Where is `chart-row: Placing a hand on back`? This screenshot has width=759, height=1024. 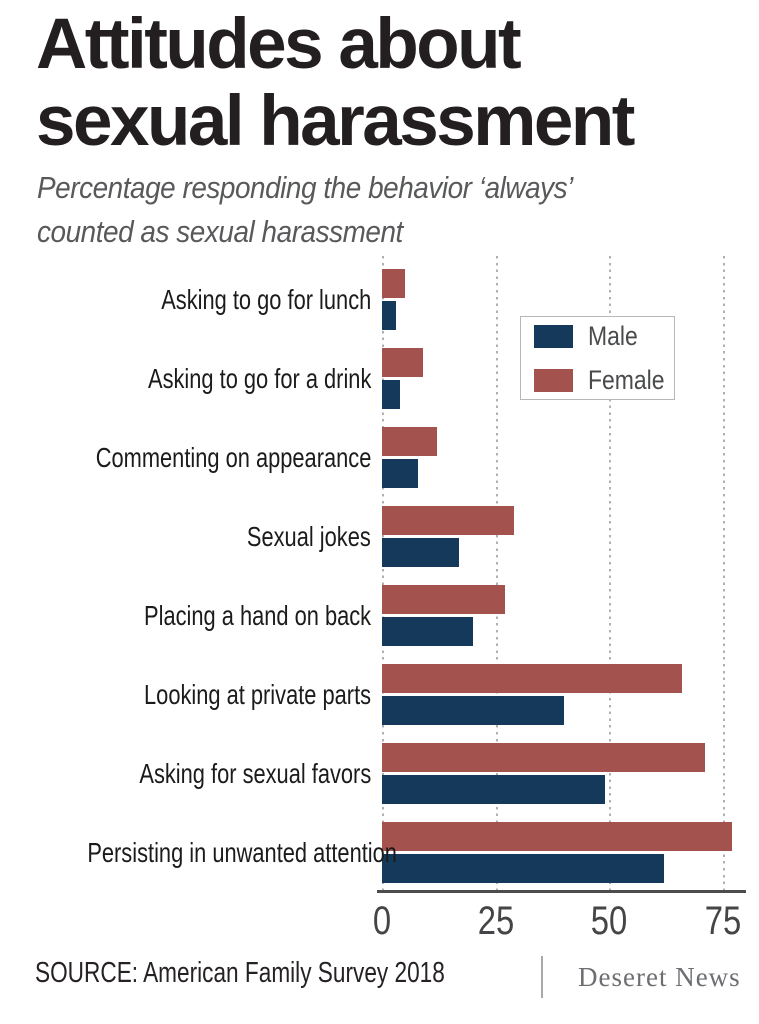 chart-row: Placing a hand on back is located at coordinates (379, 615).